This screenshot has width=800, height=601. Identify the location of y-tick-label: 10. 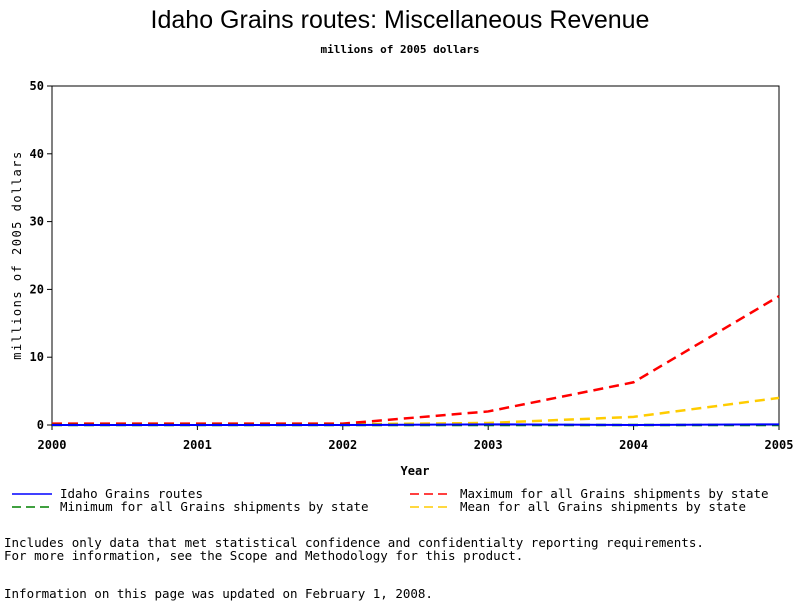
(37, 357).